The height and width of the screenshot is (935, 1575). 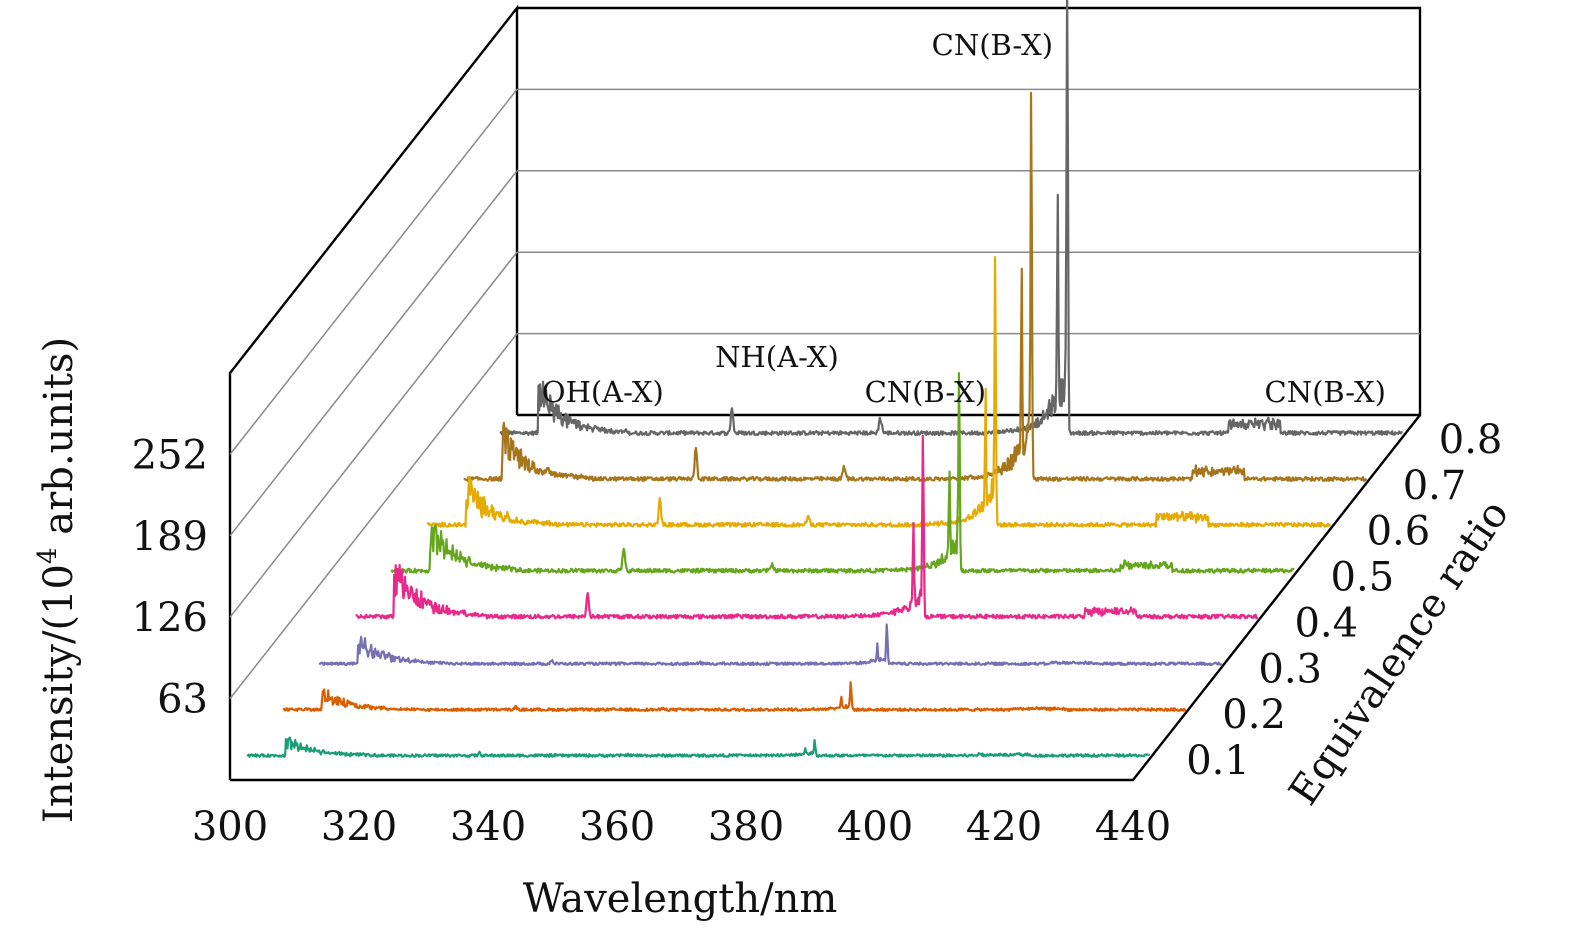 What do you see at coordinates (170, 537) in the screenshot?
I see `y-tick-label: 189` at bounding box center [170, 537].